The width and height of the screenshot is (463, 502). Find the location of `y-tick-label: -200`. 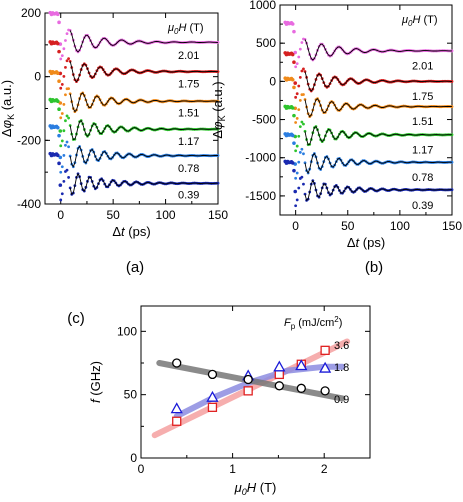

y-tick-label: -200 is located at coordinates (29, 140).